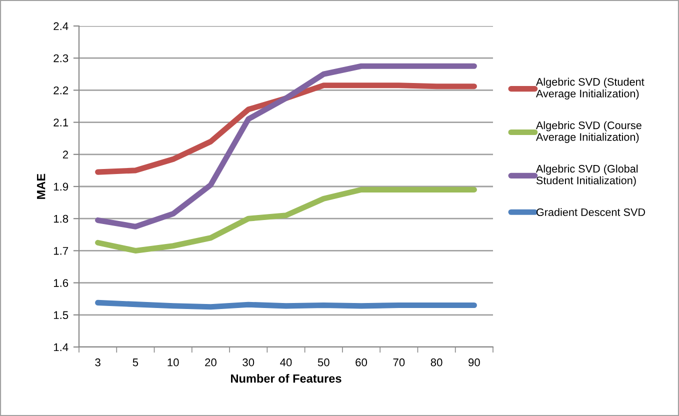 The width and height of the screenshot is (679, 416). What do you see at coordinates (474, 362) in the screenshot?
I see `x-tick-label: 90` at bounding box center [474, 362].